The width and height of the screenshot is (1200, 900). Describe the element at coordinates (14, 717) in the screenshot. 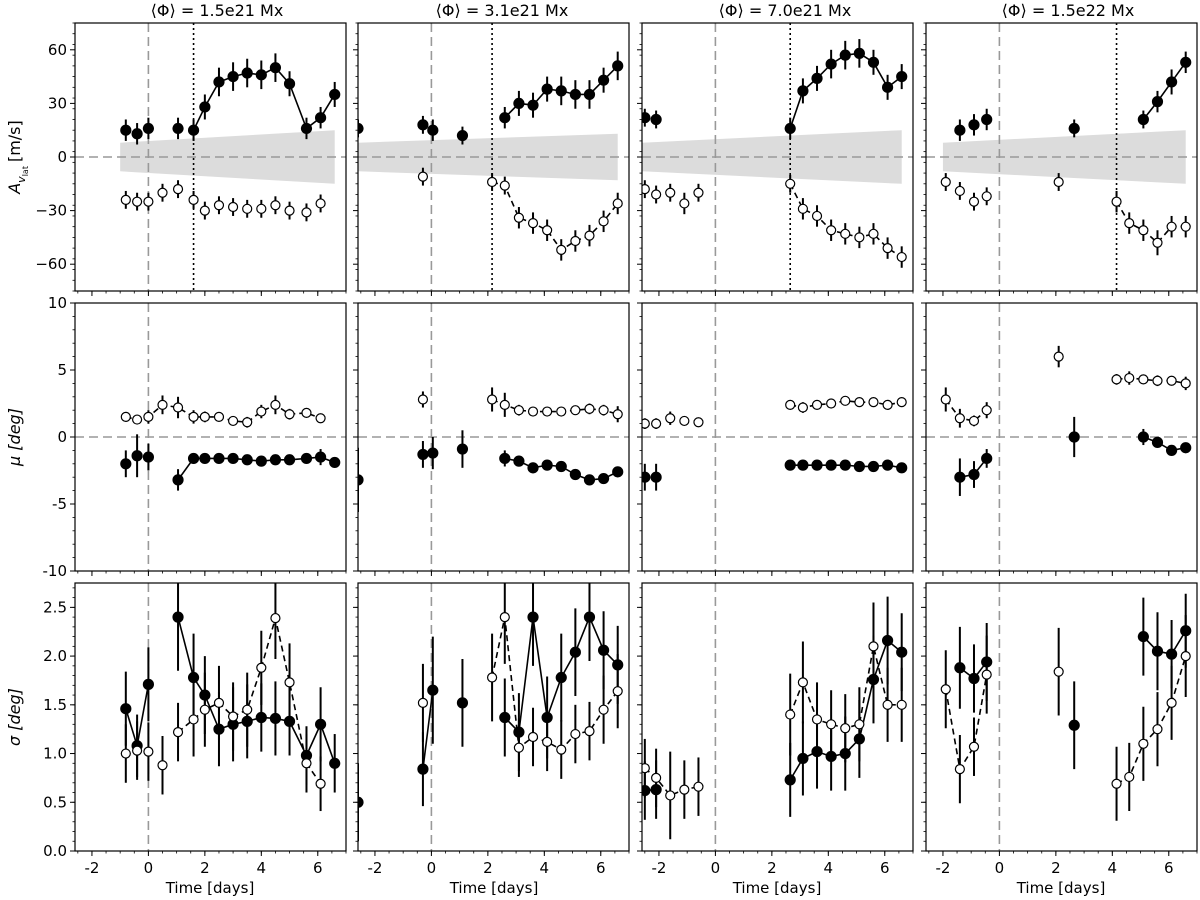

I see `width-axis-label: σ [deg]` at that location.